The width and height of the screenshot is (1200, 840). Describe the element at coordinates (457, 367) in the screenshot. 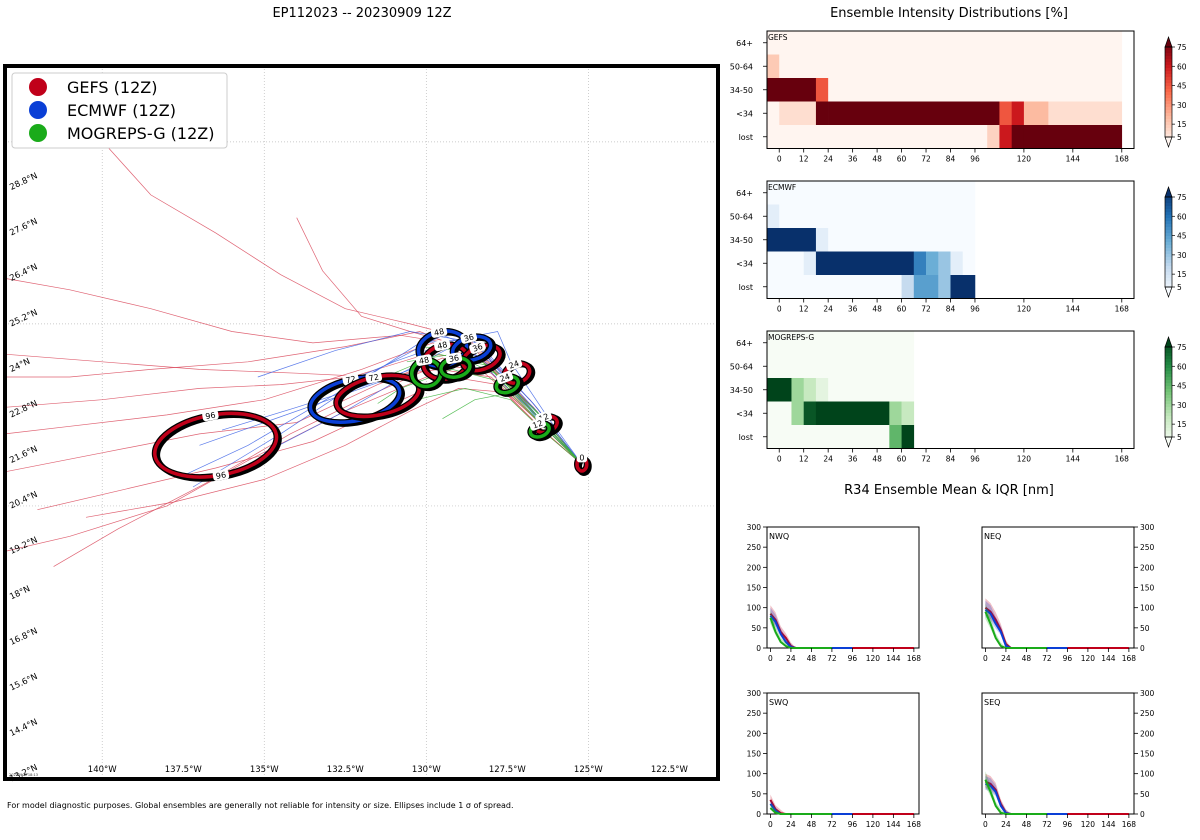

I see `mogreps-ellipse-36: 36` at that location.